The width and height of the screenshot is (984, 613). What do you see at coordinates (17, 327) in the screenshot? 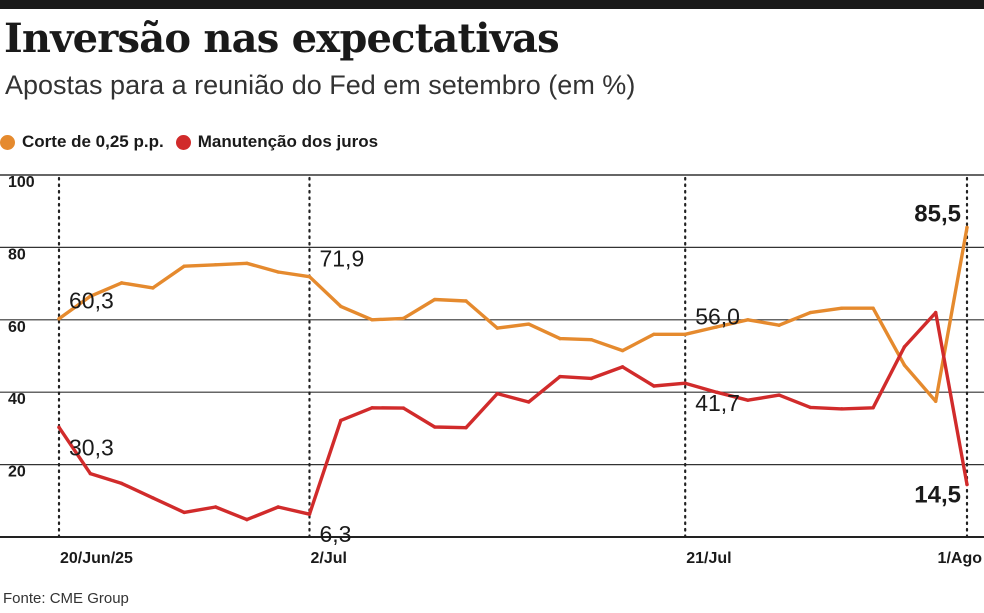
I see `y-tick-label-60: 60` at bounding box center [17, 327].